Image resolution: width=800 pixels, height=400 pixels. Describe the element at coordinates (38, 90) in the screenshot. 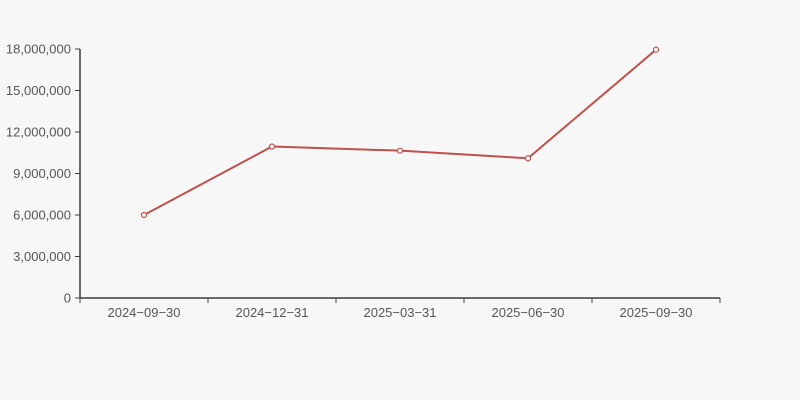

I see `y-axis-tick-label: 15,000,000` at that location.